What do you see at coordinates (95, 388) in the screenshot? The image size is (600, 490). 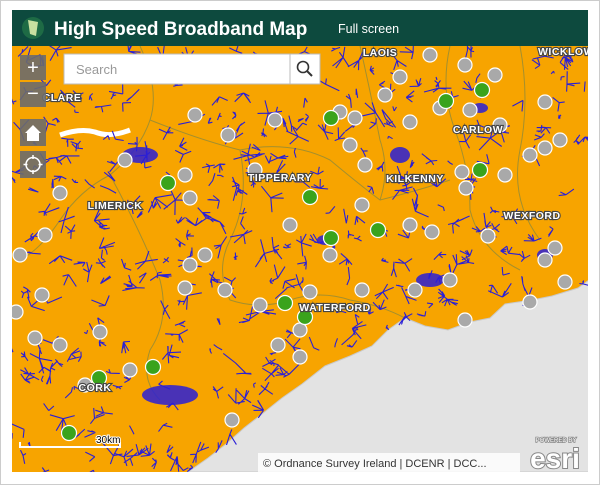 I see `county-label: CORK` at bounding box center [95, 388].